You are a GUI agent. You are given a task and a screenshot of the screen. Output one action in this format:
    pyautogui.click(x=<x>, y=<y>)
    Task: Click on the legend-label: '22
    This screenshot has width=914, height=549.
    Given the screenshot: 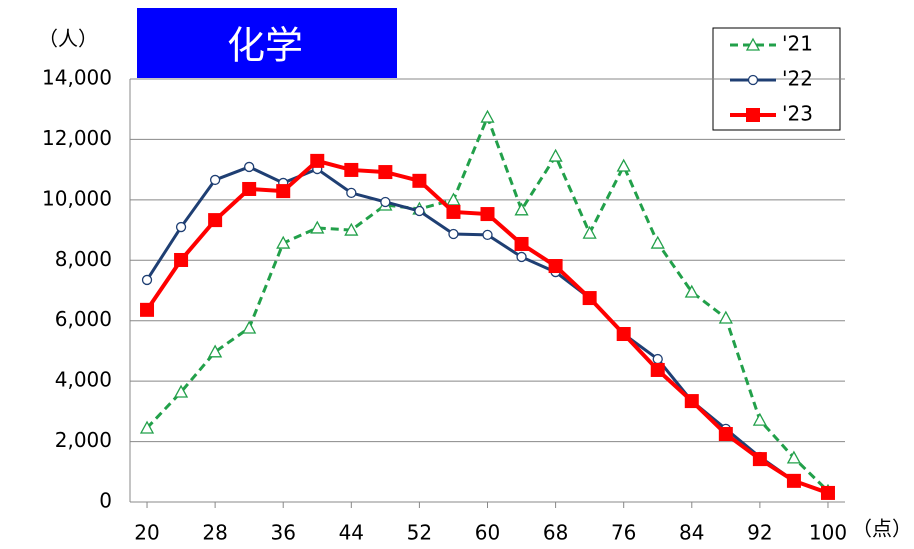 What is the action you would take?
    pyautogui.click(x=797, y=79)
    